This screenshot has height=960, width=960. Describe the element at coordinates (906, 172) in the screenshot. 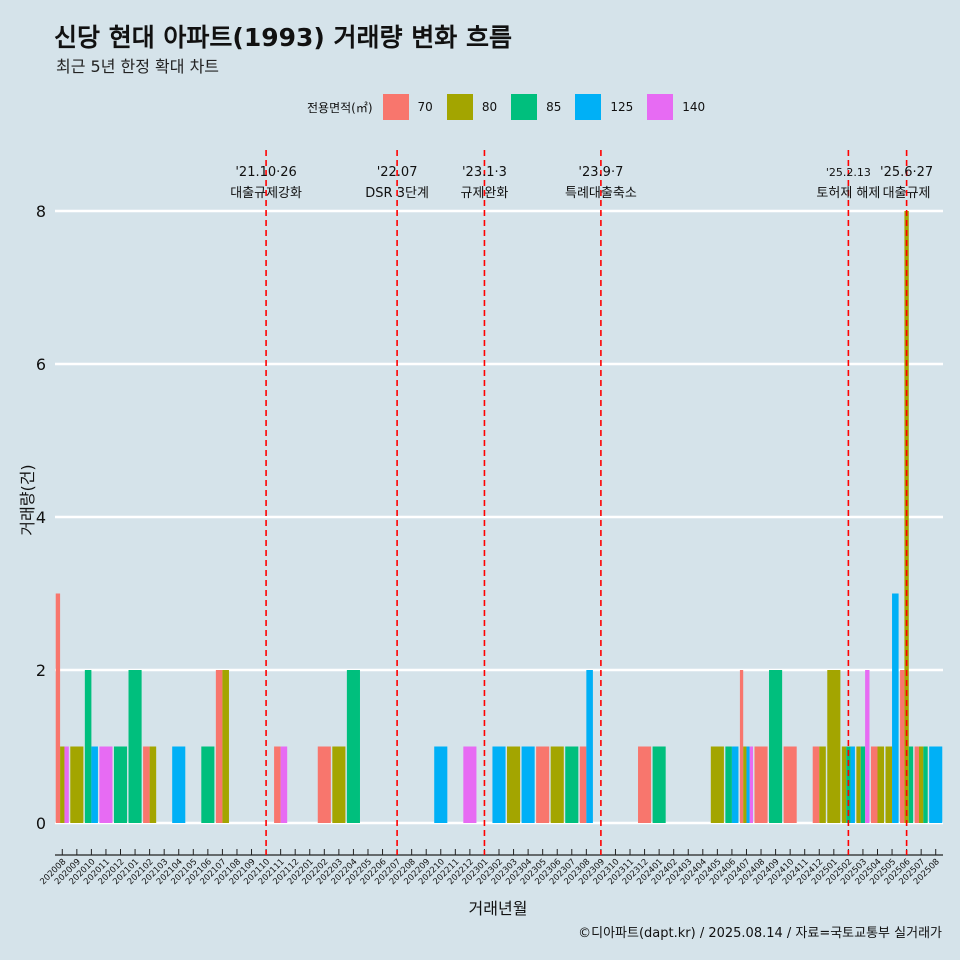

I see `event-date-label: '25.6·27` at that location.